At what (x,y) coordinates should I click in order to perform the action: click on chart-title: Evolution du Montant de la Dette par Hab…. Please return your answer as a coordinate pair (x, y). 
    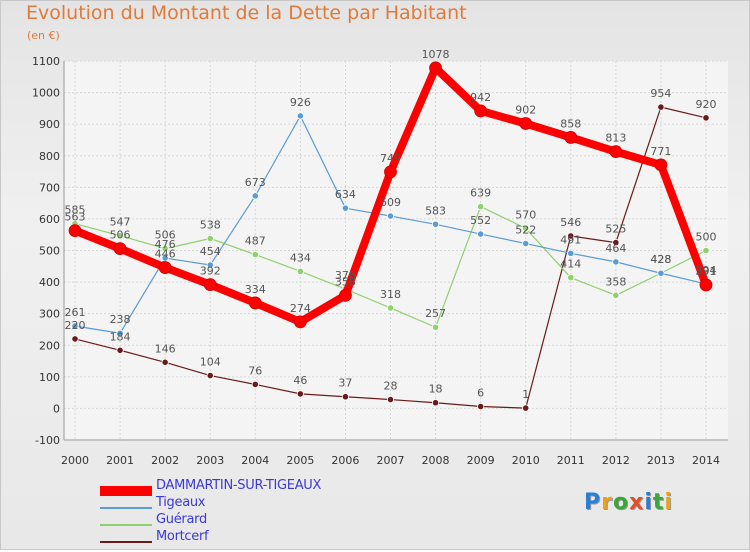
    Looking at the image, I should click on (246, 13).